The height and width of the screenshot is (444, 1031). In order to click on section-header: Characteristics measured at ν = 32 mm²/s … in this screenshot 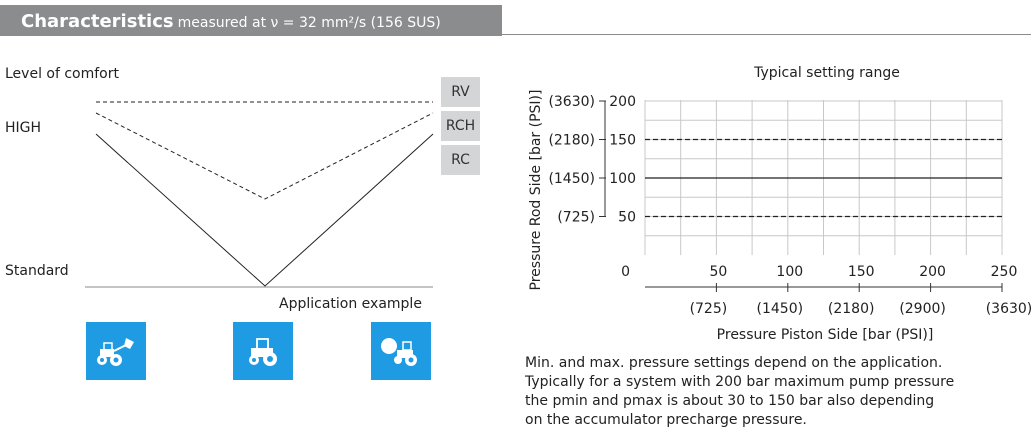, I will do `click(251, 20)`.